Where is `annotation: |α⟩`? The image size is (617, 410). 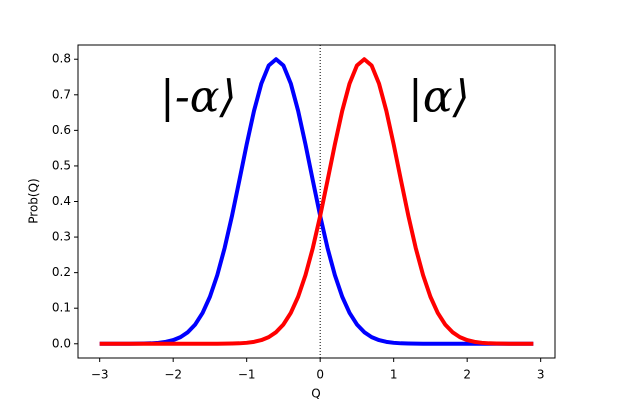 annotation: |α⟩ is located at coordinates (439, 97).